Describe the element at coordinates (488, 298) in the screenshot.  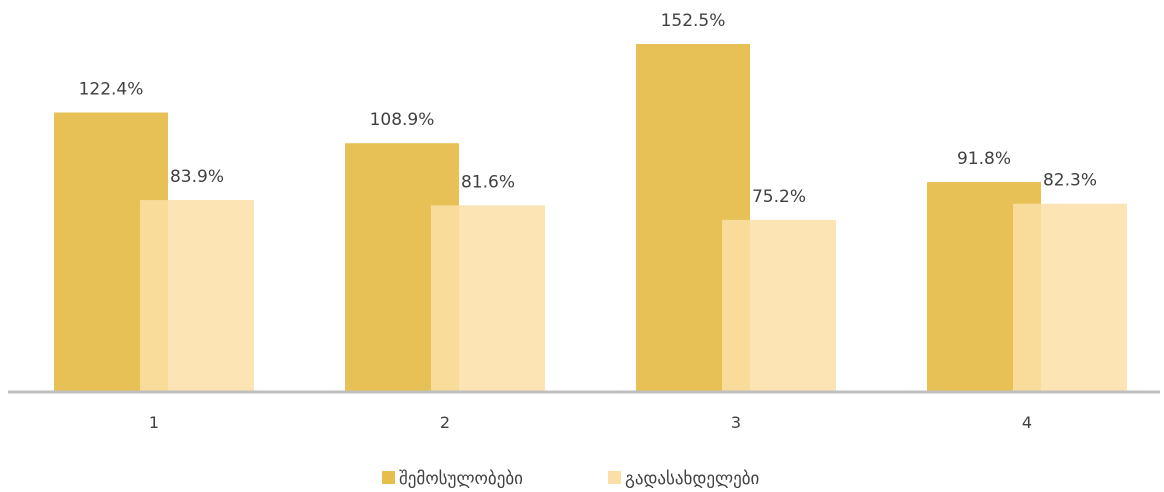
I see `bar-series2-cat2` at that location.